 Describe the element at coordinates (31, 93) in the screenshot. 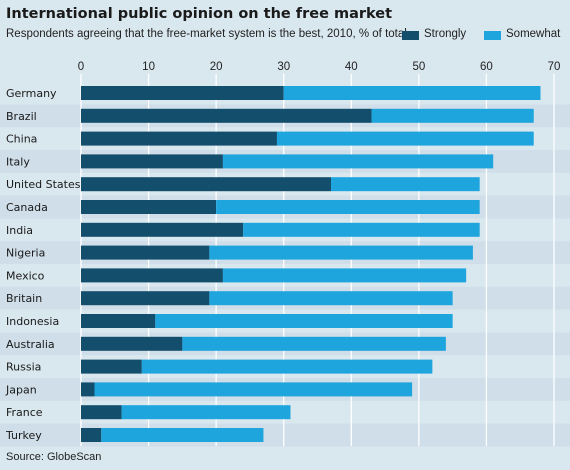

I see `category-label: Germany` at that location.